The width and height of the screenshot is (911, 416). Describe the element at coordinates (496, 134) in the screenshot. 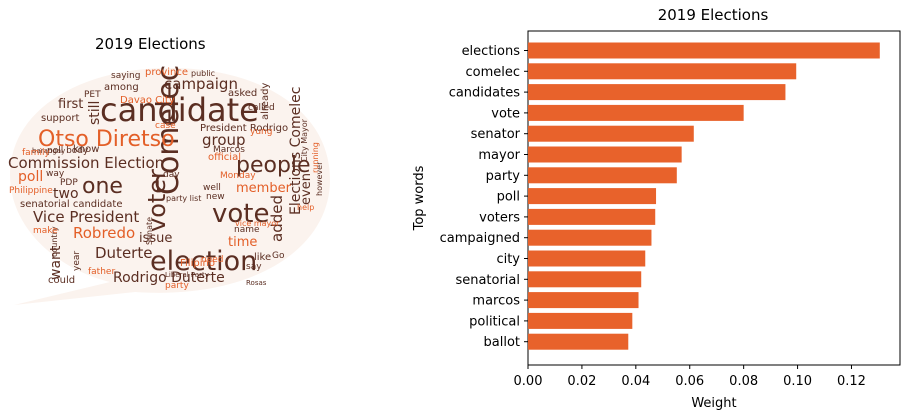

I see `y-tick-label-senator: senator` at that location.